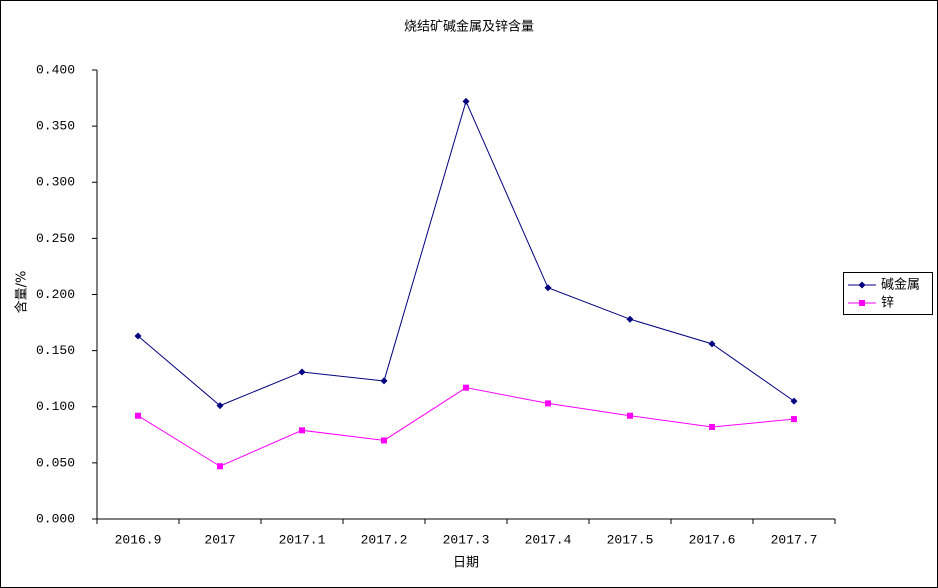 This screenshot has width=938, height=588. What do you see at coordinates (887, 303) in the screenshot?
I see `legend-label: 锌` at bounding box center [887, 303].